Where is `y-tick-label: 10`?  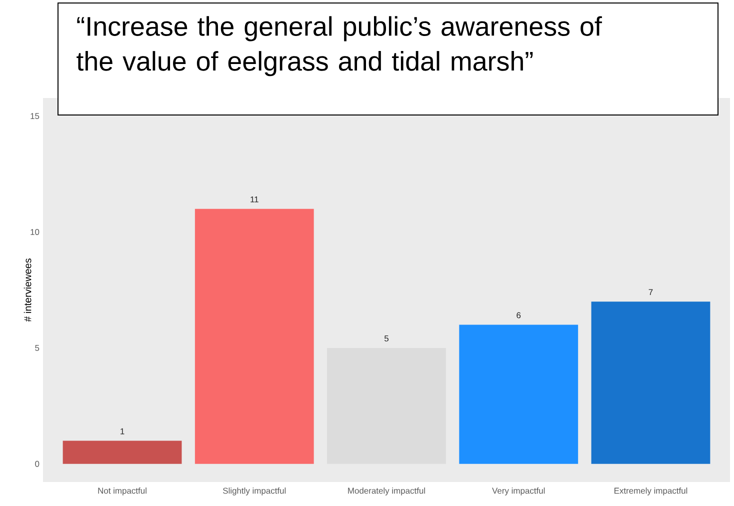
y-tick-label: 10 is located at coordinates (35, 232).